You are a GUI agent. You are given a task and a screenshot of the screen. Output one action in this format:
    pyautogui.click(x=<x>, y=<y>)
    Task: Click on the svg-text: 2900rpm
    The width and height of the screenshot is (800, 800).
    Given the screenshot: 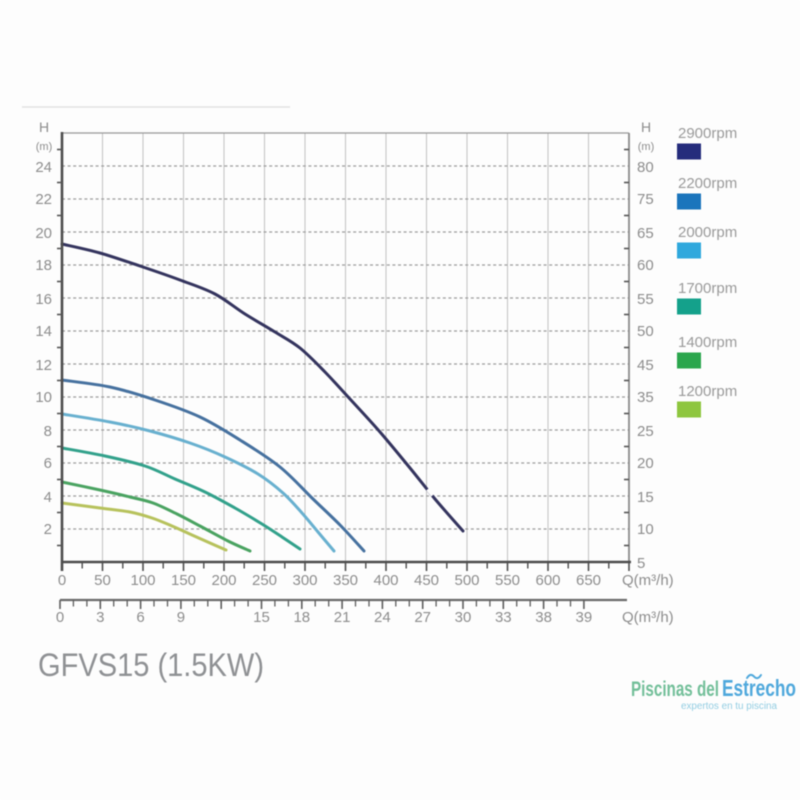 What is the action you would take?
    pyautogui.click(x=707, y=133)
    